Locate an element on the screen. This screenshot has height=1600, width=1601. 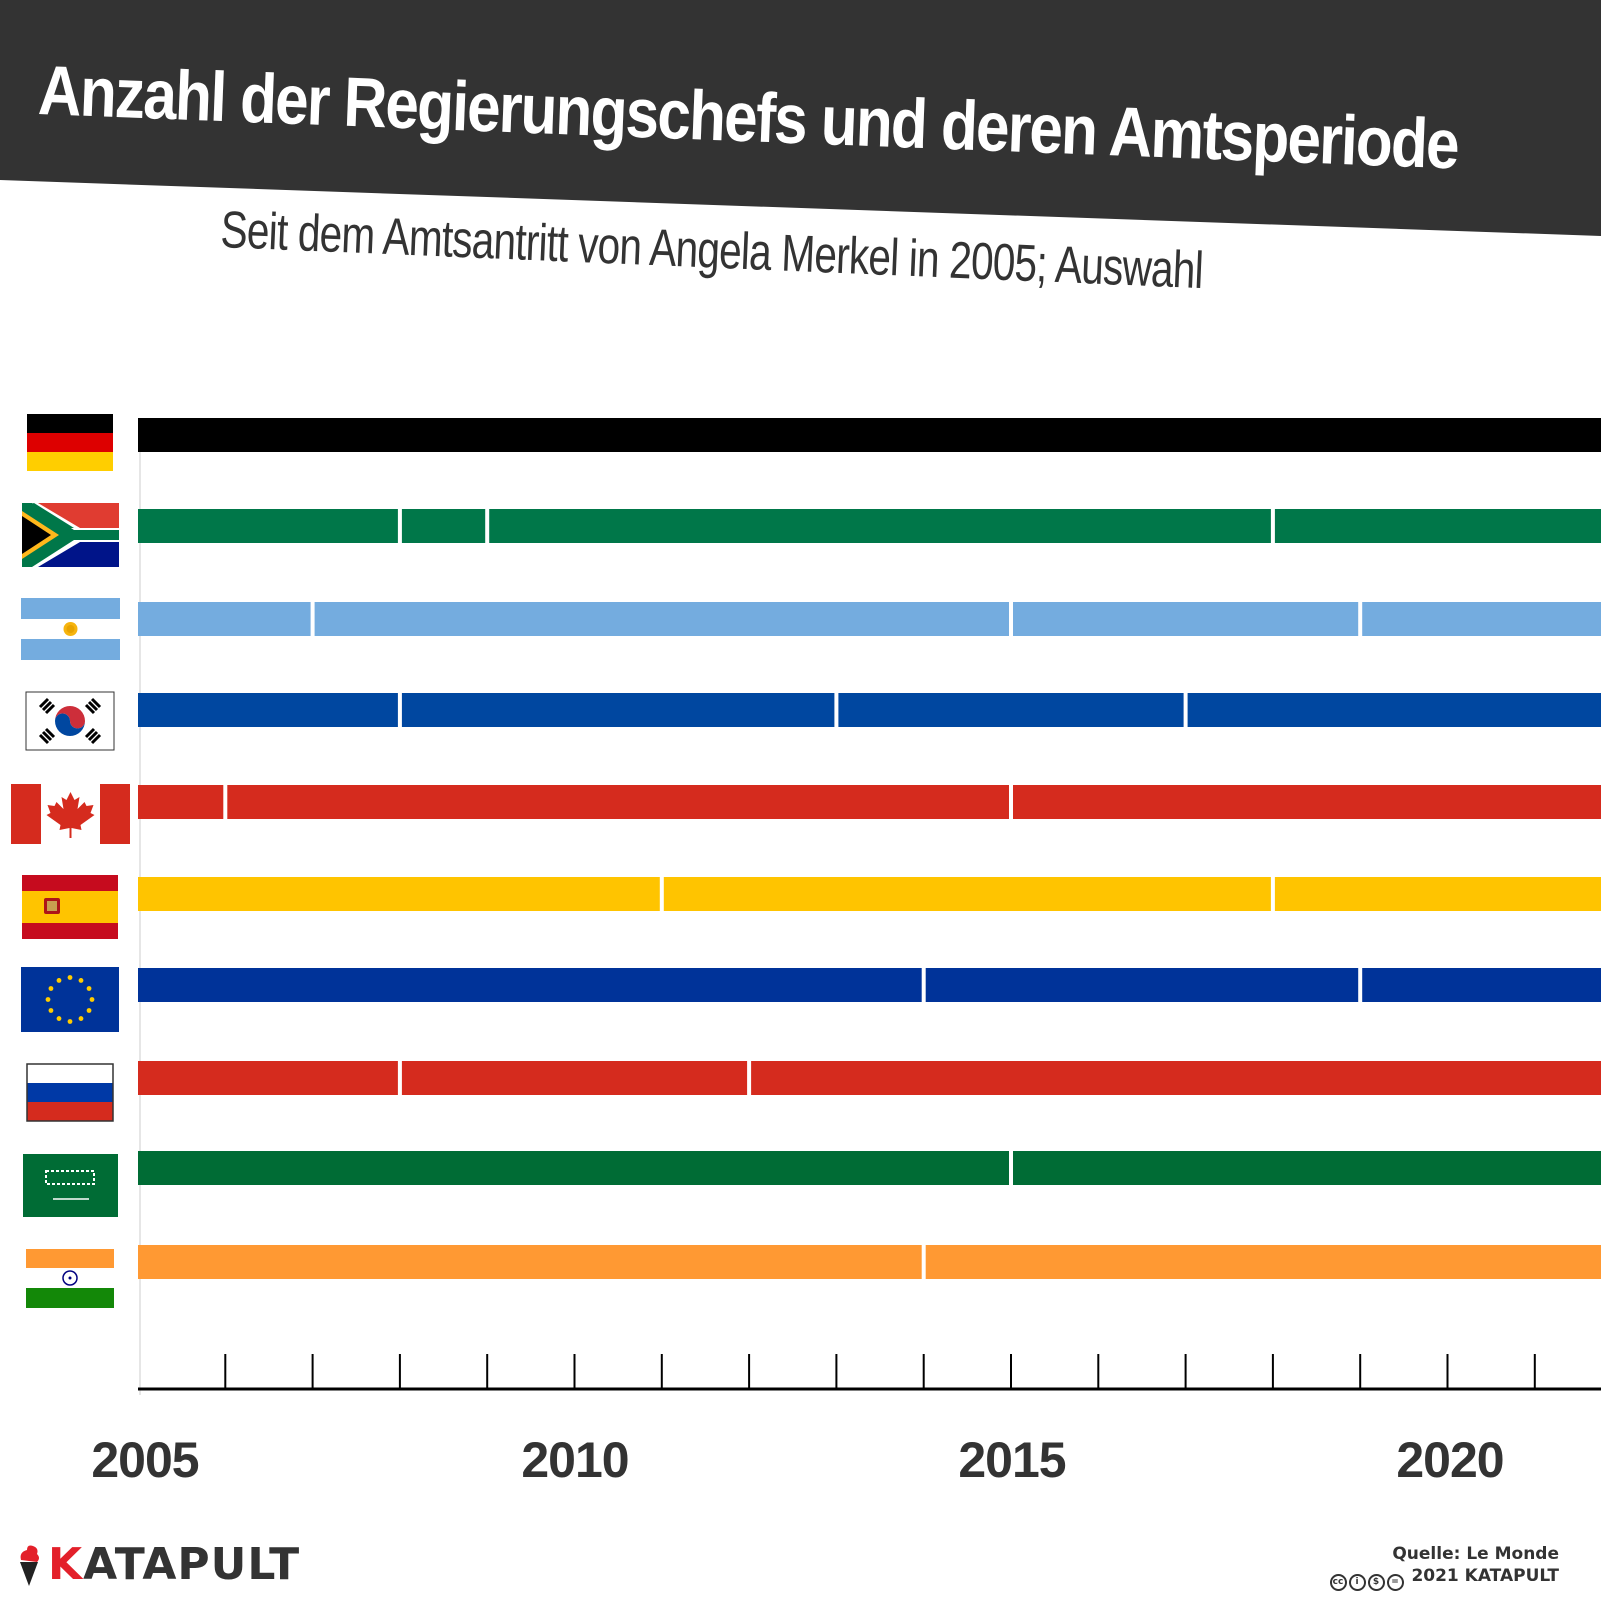
bar-row-south-korea is located at coordinates (869, 710).